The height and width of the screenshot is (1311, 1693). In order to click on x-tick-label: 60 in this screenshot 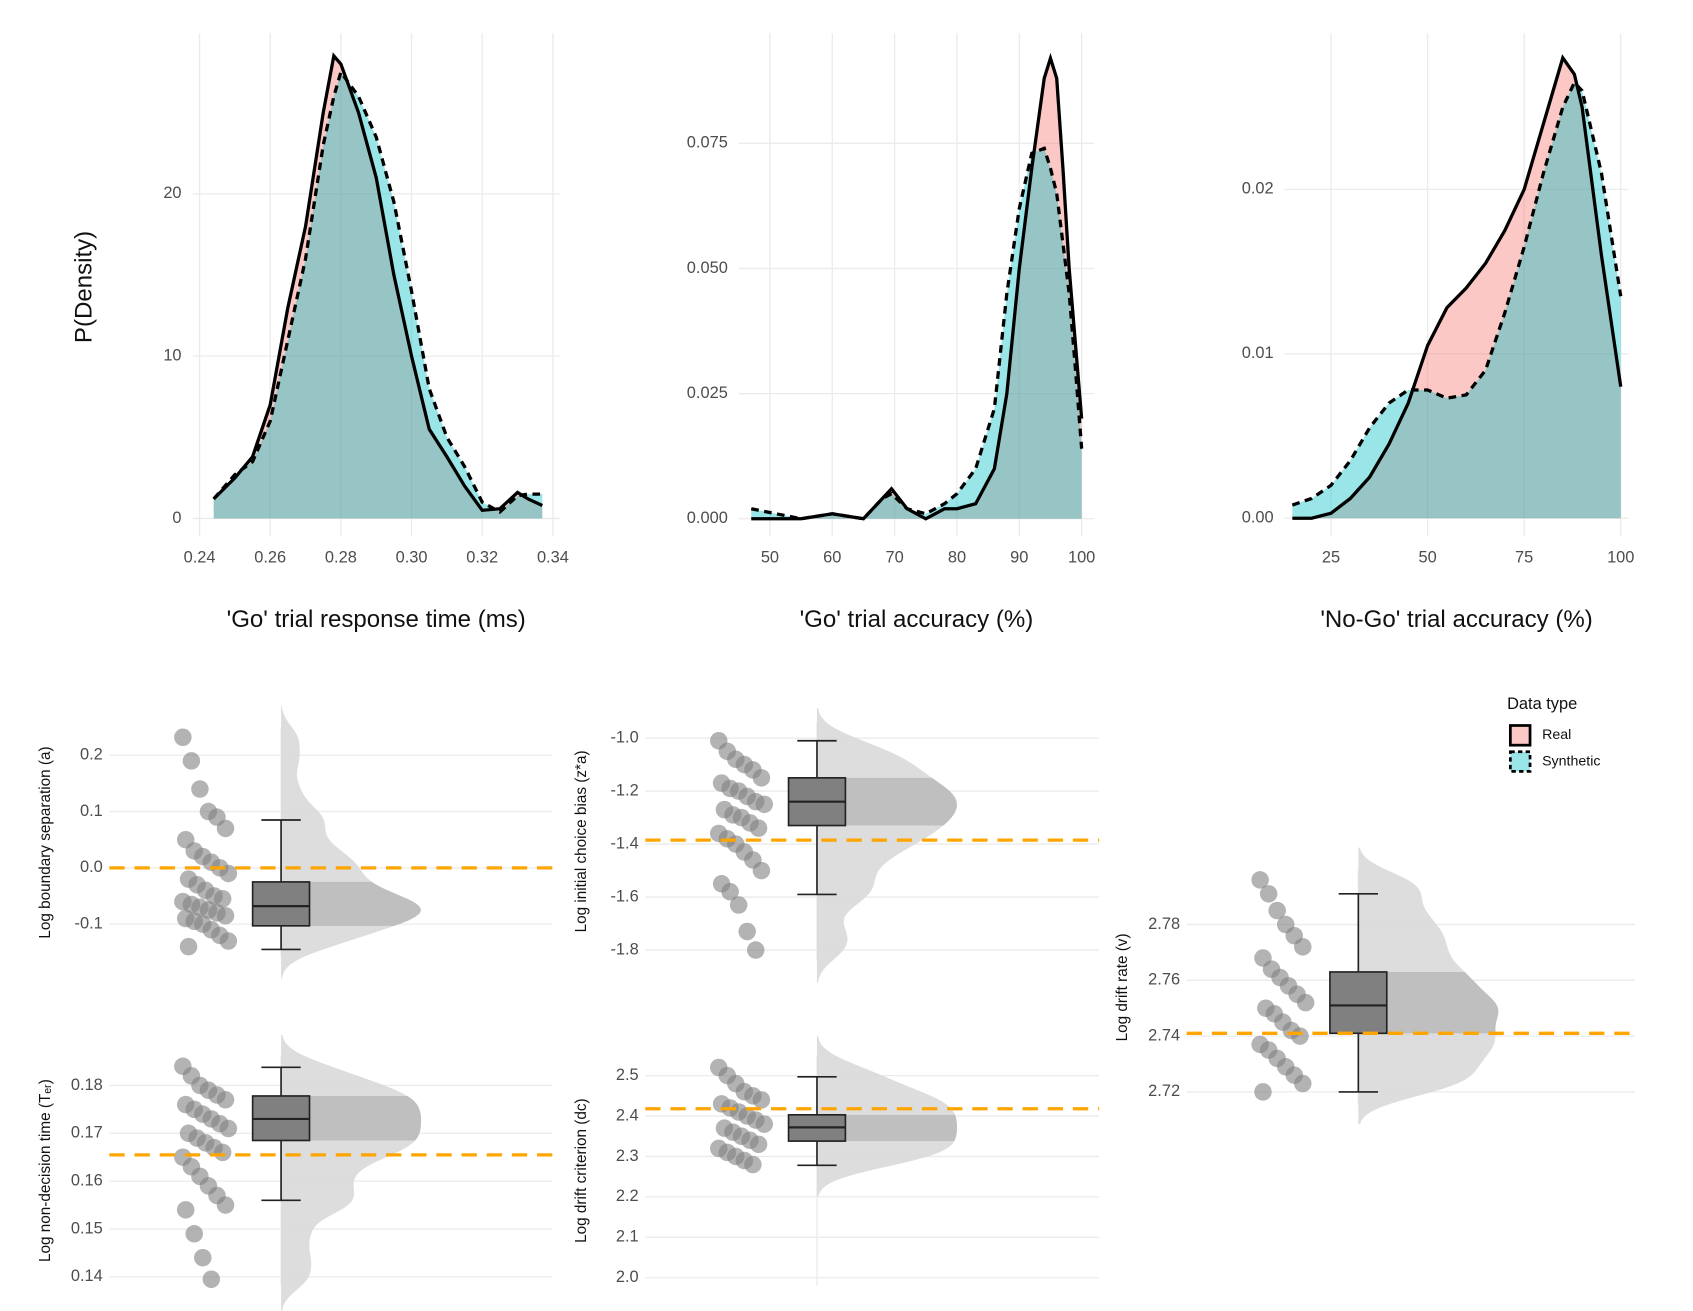, I will do `click(832, 557)`.